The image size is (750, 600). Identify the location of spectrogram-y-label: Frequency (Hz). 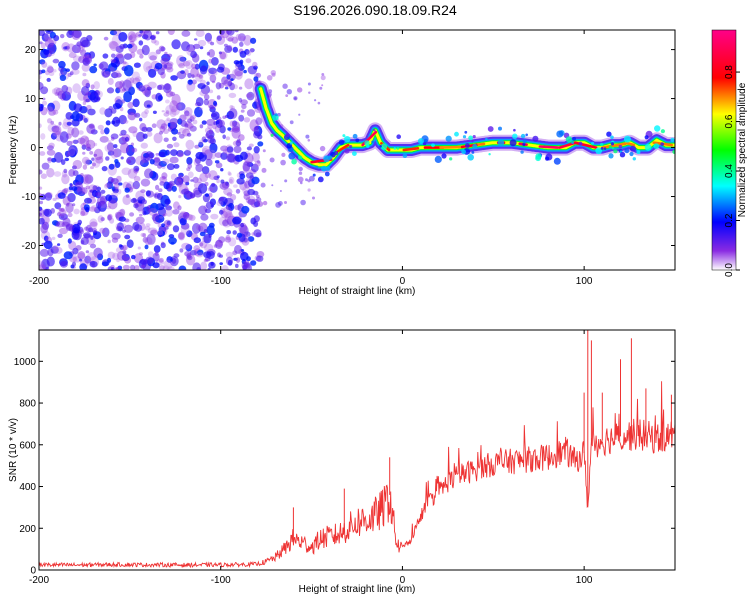
(13, 150).